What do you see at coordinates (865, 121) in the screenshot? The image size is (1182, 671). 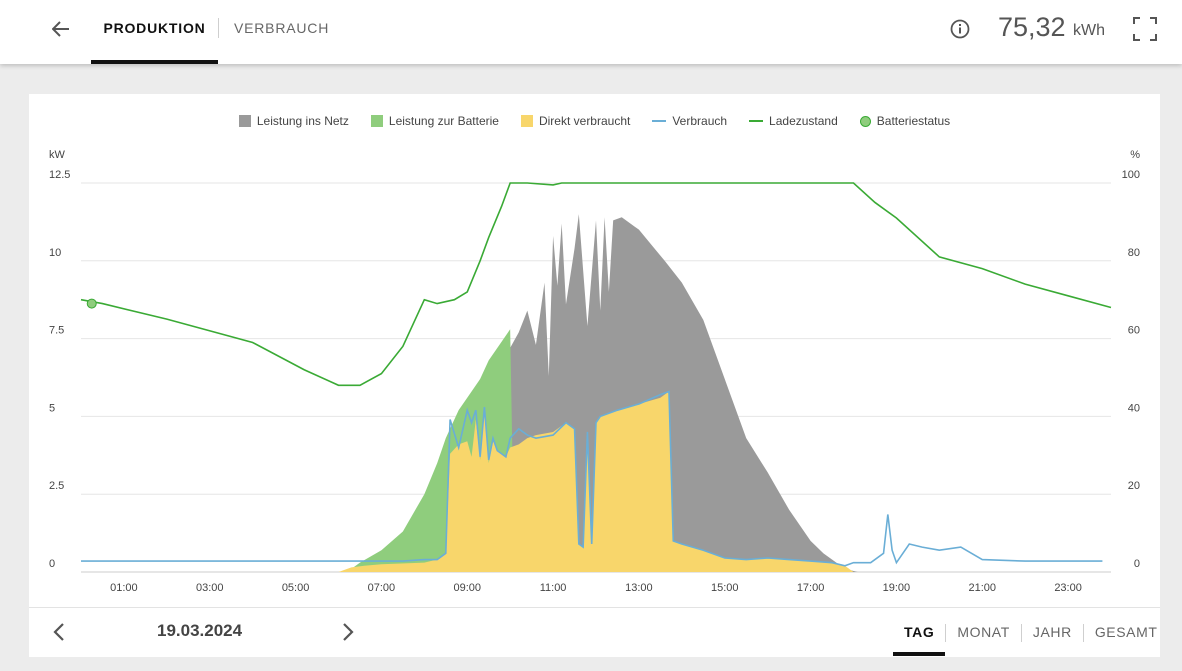 I see `legend-dot-swatch` at bounding box center [865, 121].